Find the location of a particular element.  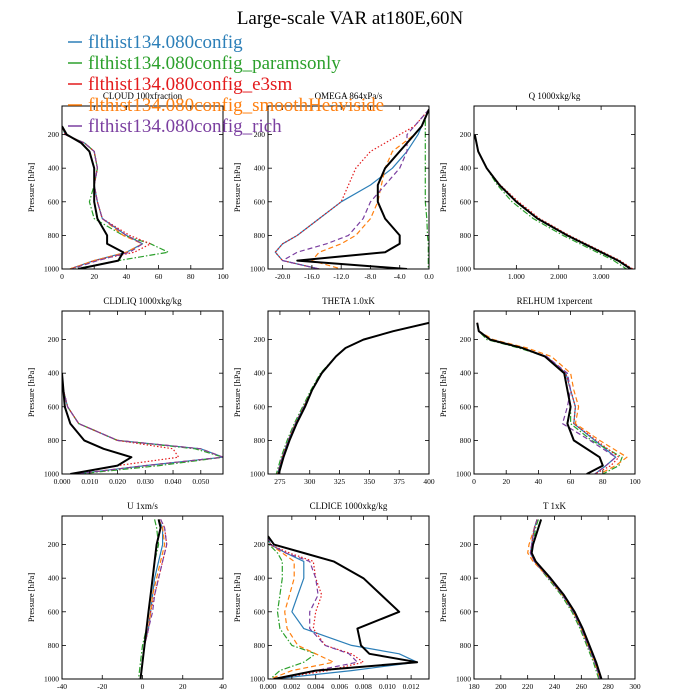

x-tick-label: 0.040 is located at coordinates (173, 481).